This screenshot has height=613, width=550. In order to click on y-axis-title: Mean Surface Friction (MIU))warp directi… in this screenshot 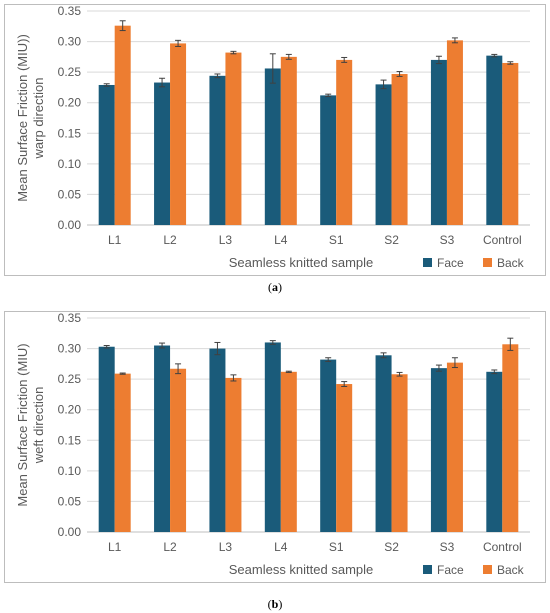, I will do `click(30, 118)`.